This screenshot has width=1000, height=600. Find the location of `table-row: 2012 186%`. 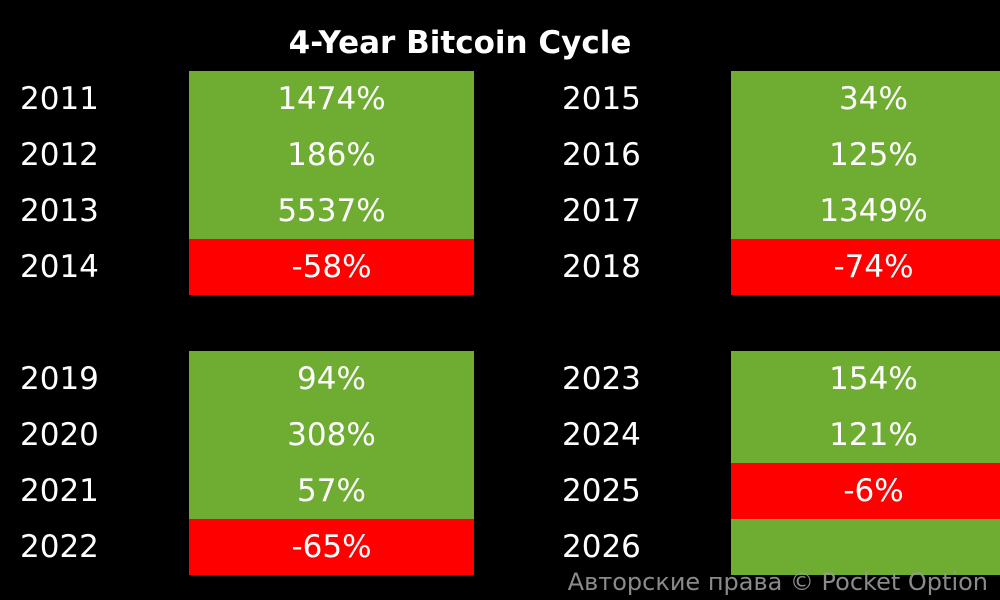

table-row: 2012 186% is located at coordinates (255, 155).